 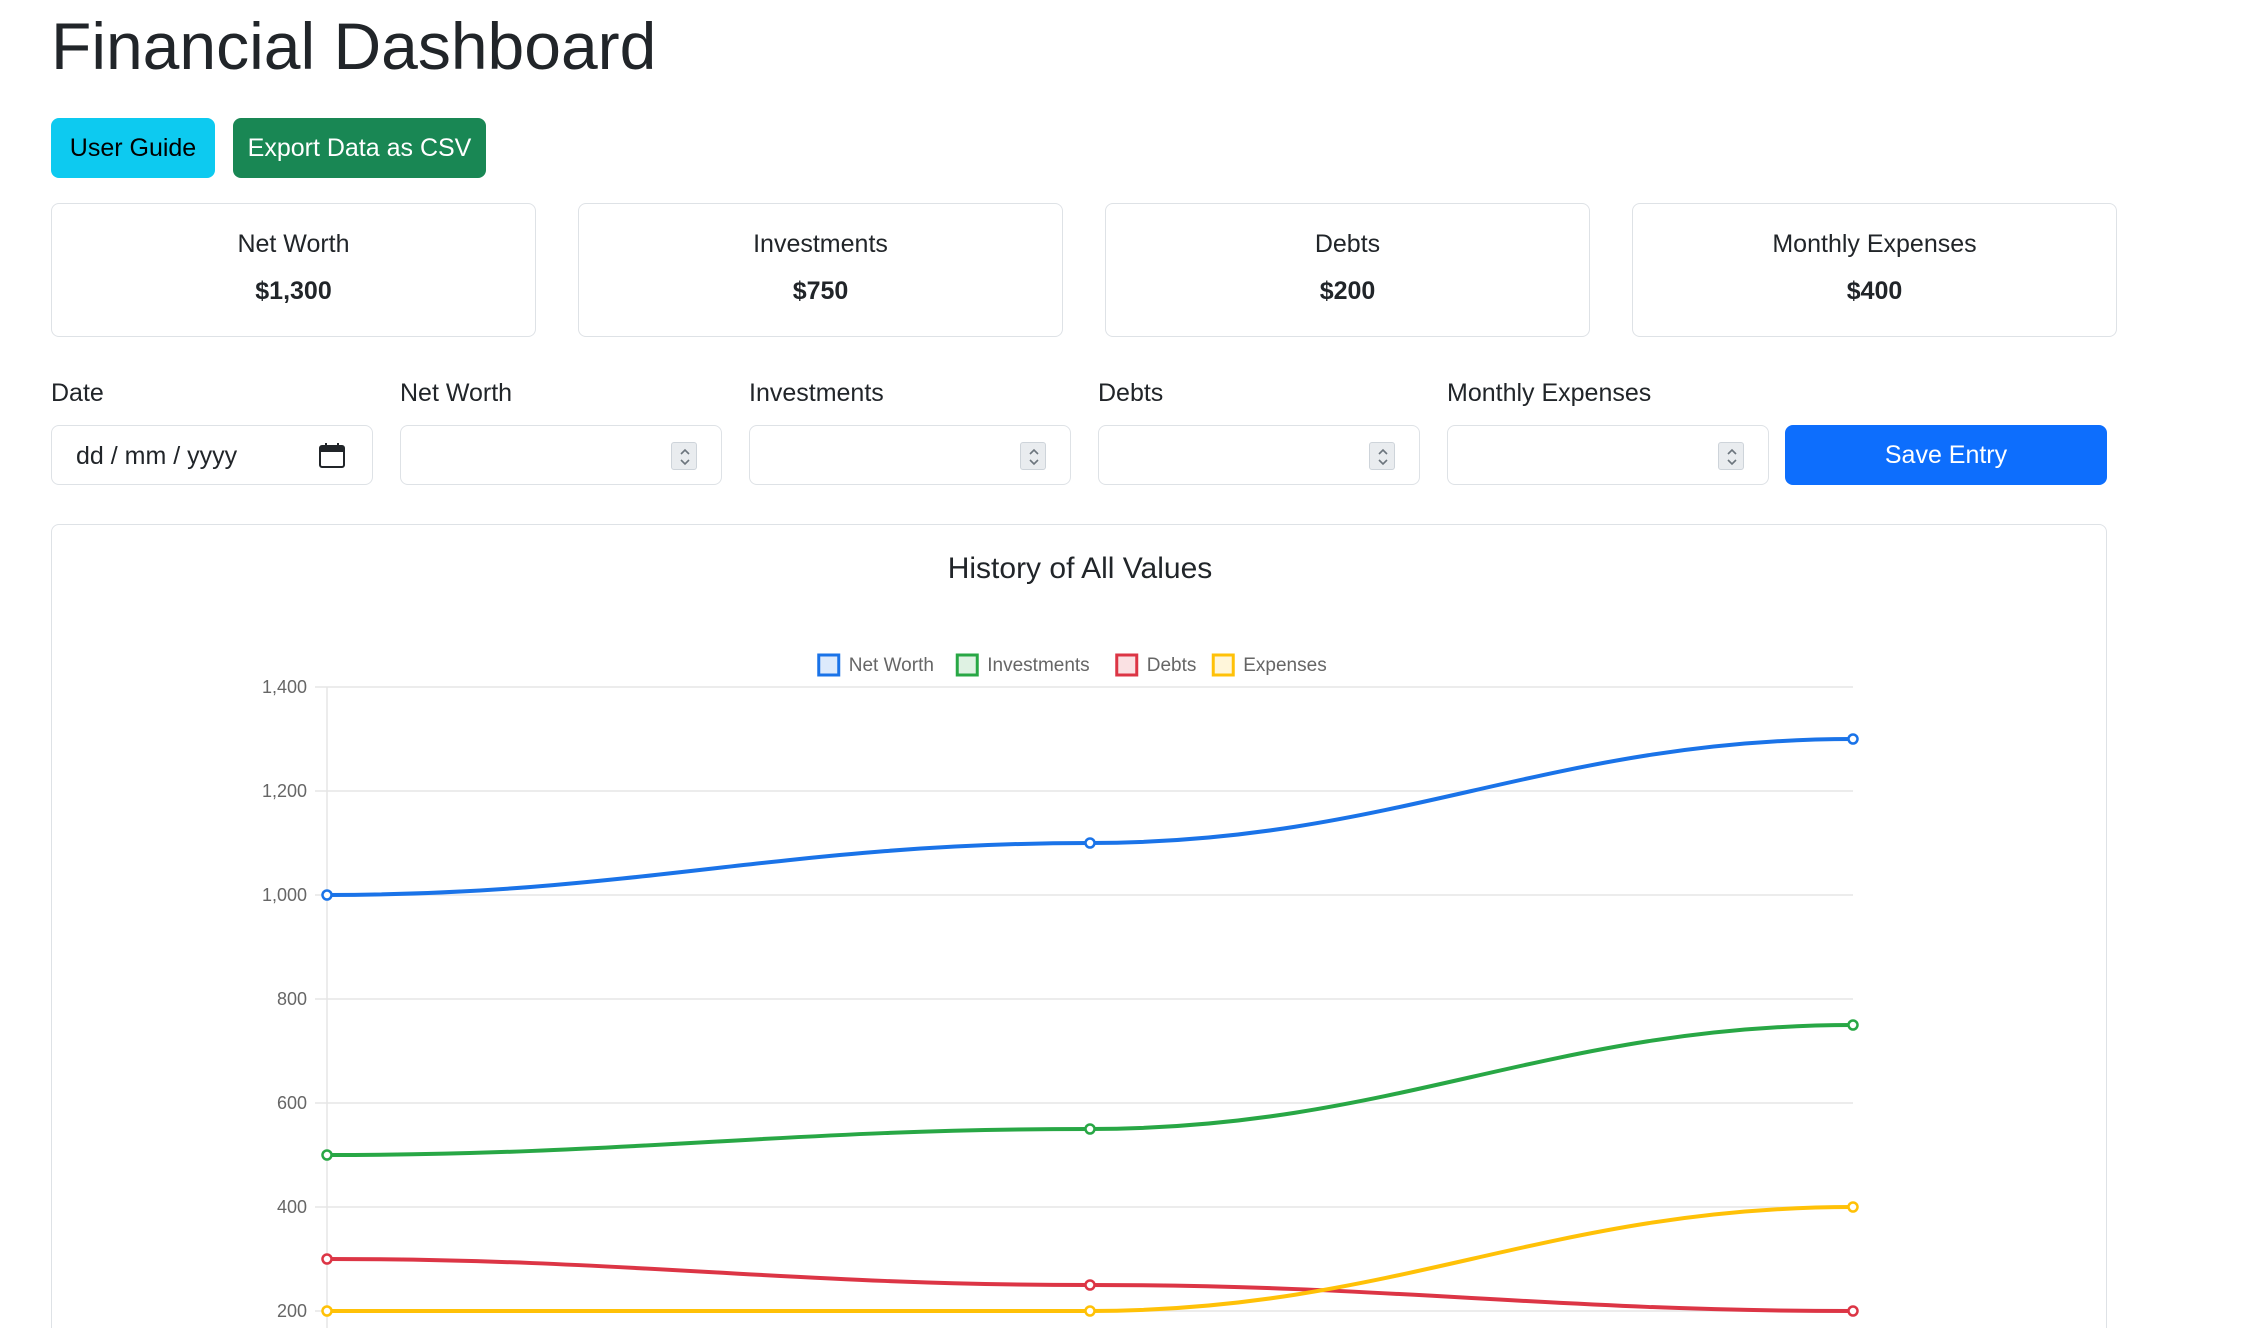 I want to click on date-input: dd / mm / yyyy, so click(x=212, y=455).